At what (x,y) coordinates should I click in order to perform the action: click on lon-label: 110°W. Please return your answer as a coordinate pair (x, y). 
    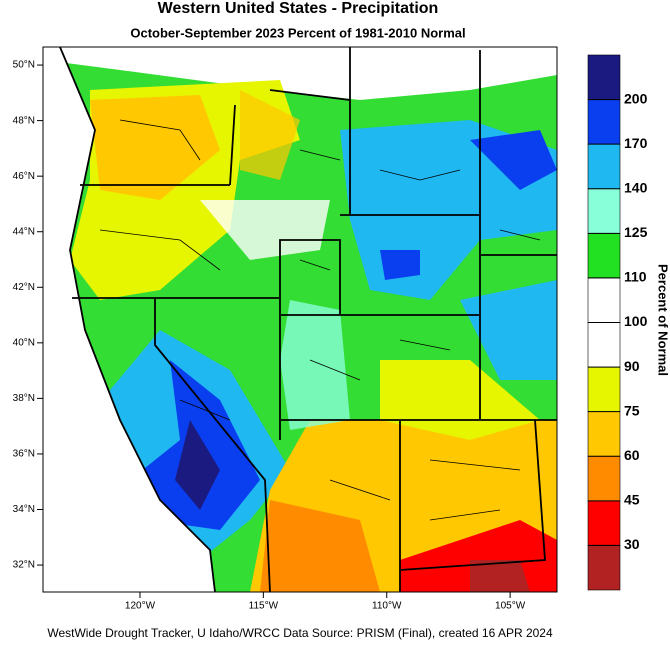
    Looking at the image, I should click on (387, 606).